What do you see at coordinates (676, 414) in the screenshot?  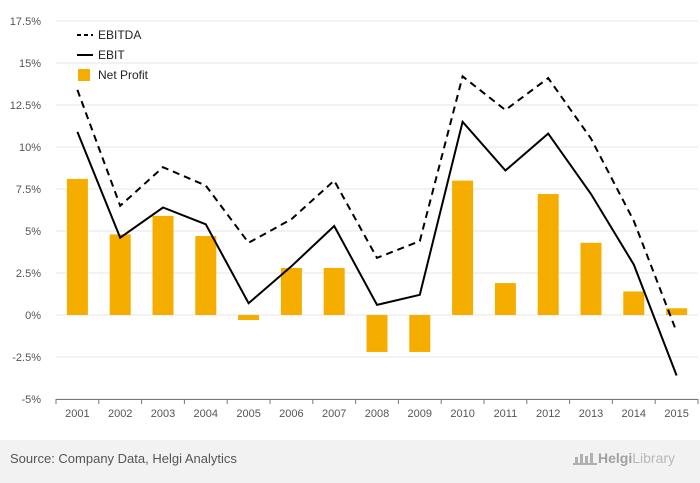 I see `x-tick-label: 2015` at bounding box center [676, 414].